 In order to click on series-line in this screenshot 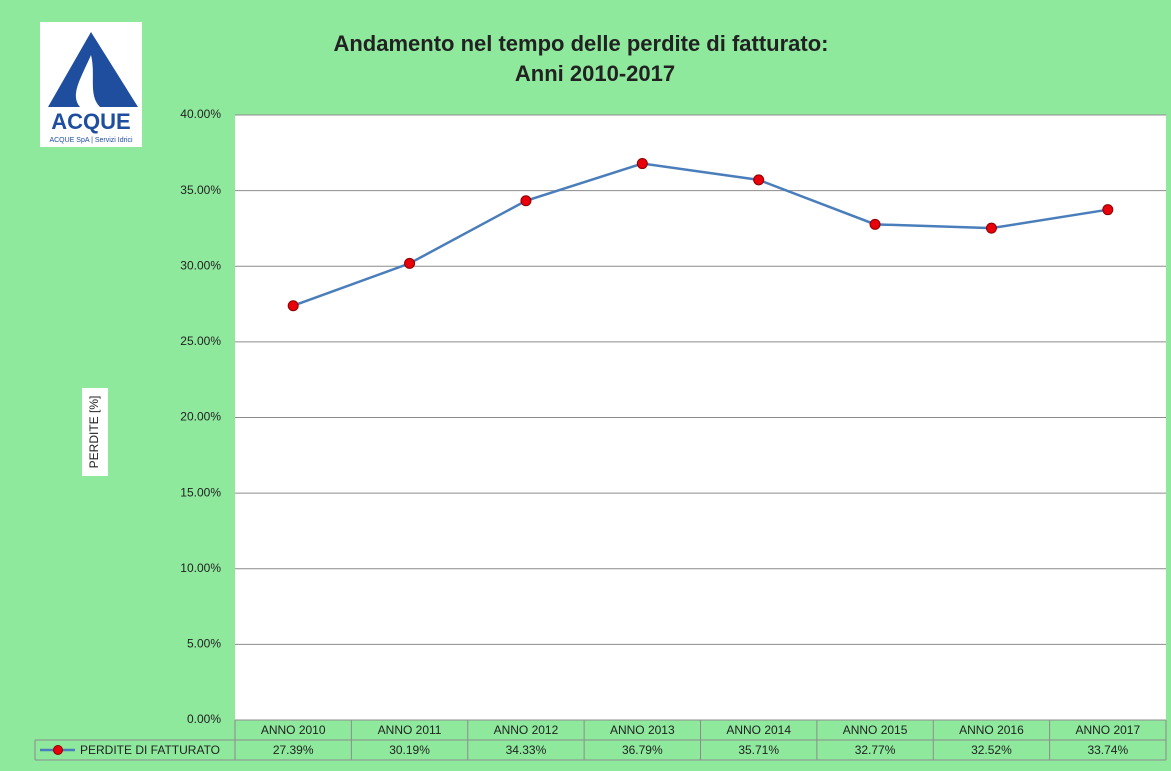, I will do `click(700, 234)`.